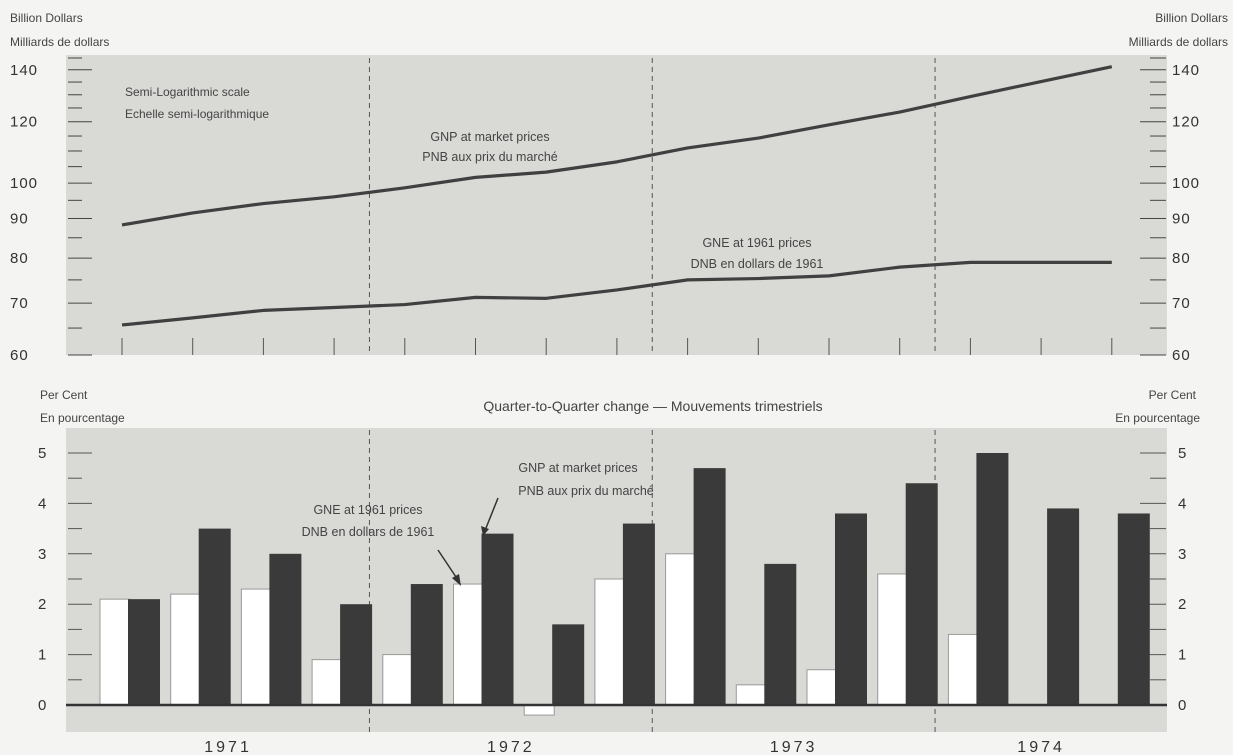  I want to click on right-tick-label: 140, so click(1186, 70).